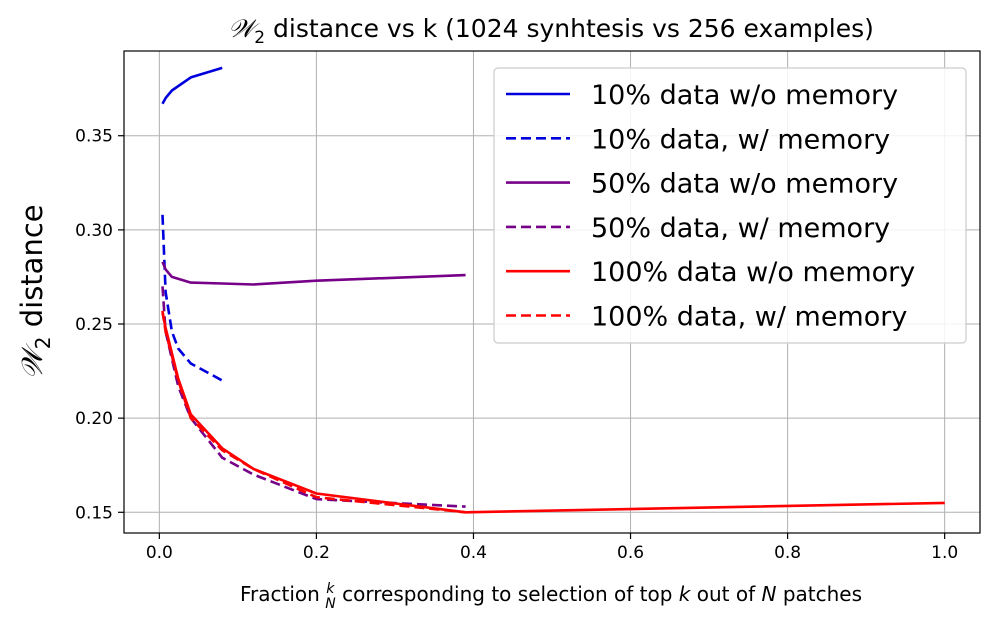  I want to click on y-tick-label: 0.25, so click(94, 325).